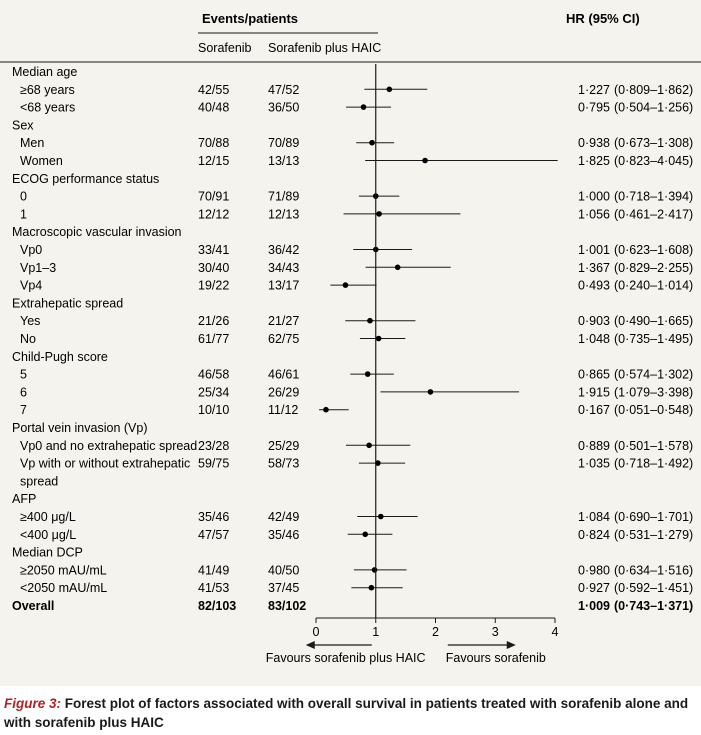 Image resolution: width=701 pixels, height=735 pixels. Describe the element at coordinates (33, 703) in the screenshot. I see `caption-label: Figure 3:` at that location.